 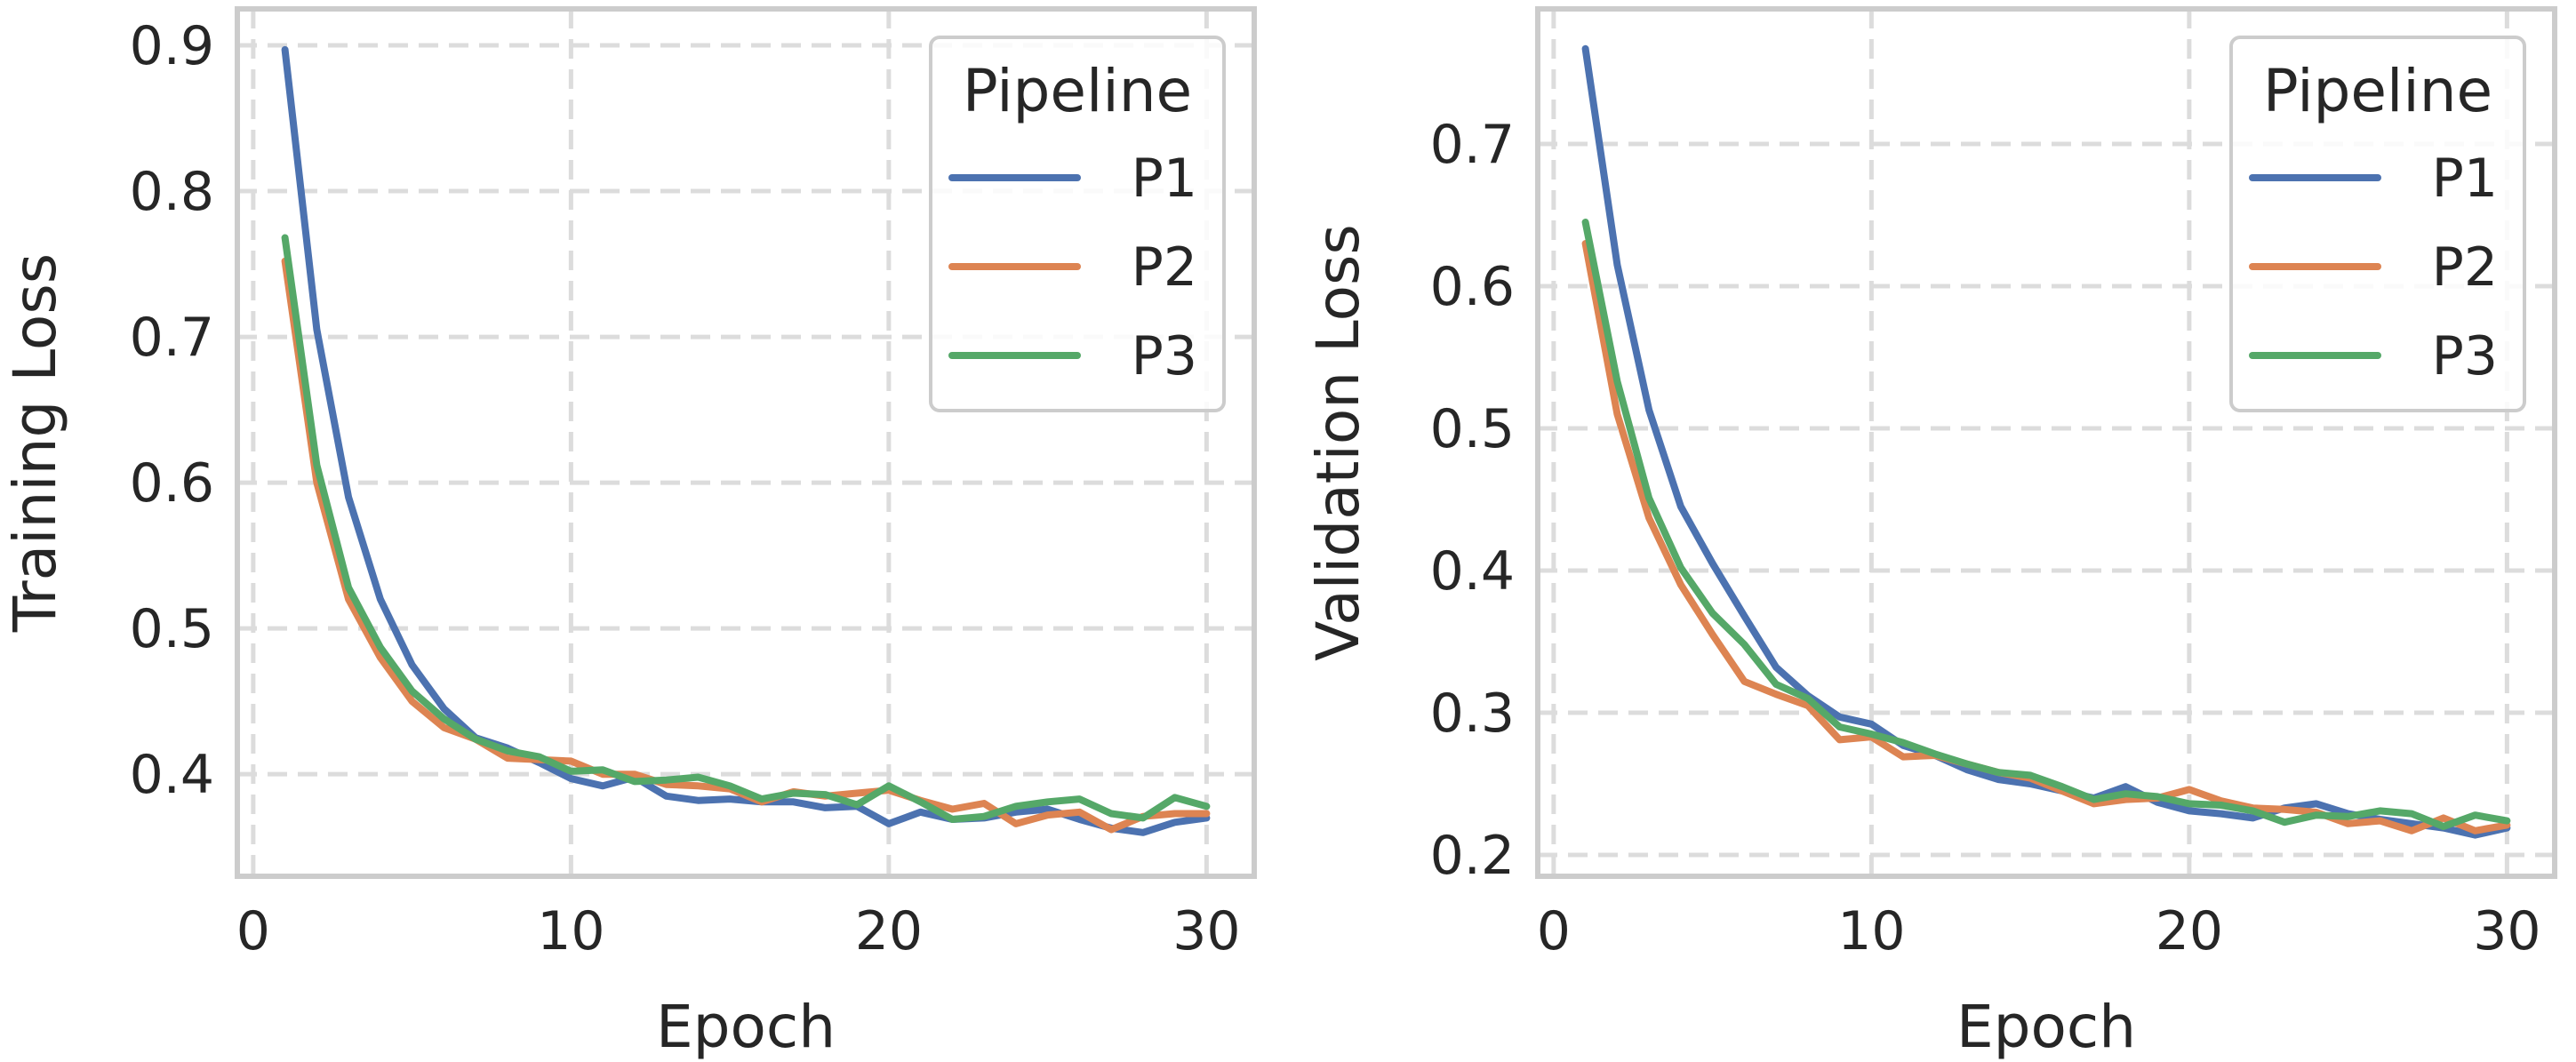 I want to click on y-tick-label: 0.3, so click(x=1472, y=714).